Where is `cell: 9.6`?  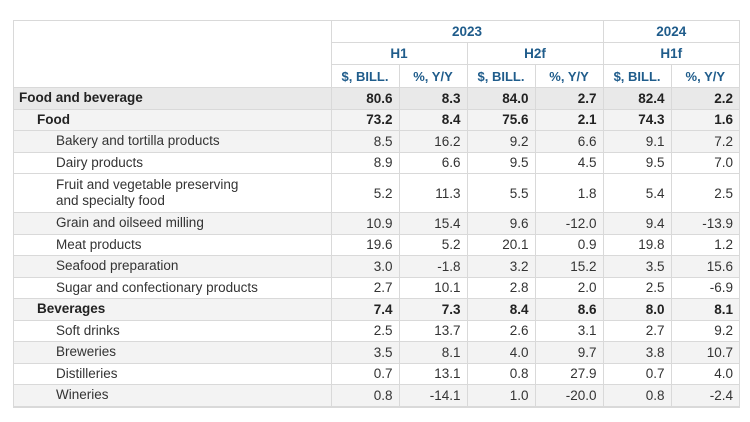 cell: 9.6 is located at coordinates (501, 223).